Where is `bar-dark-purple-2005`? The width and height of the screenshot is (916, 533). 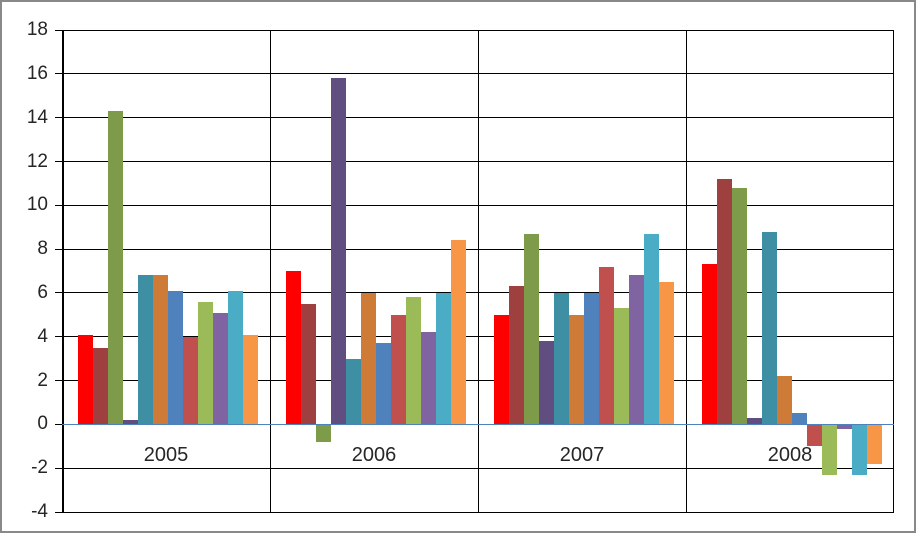 bar-dark-purple-2005 is located at coordinates (130, 422).